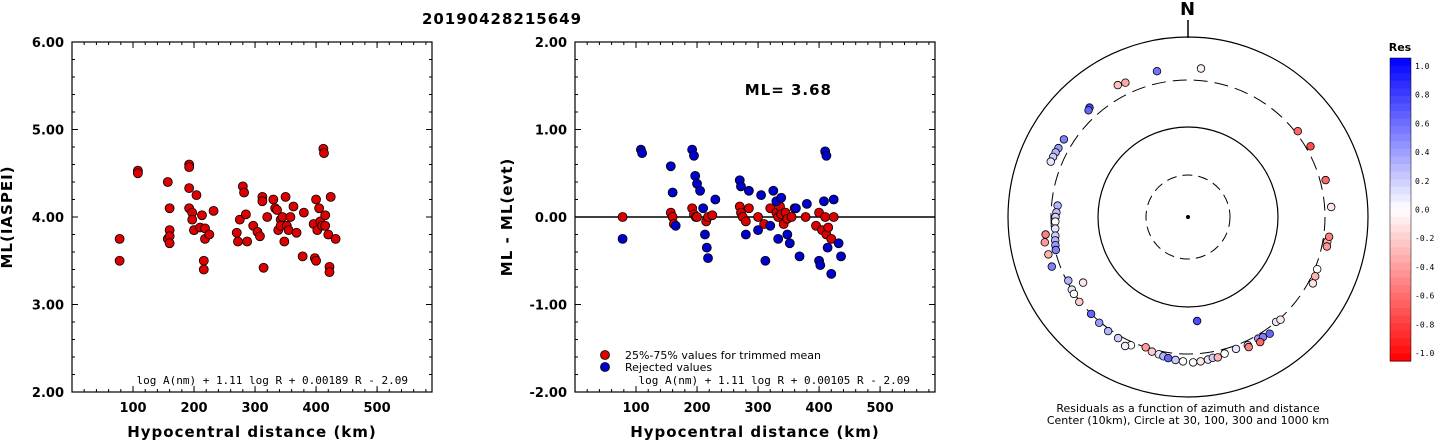 The image size is (1437, 441). What do you see at coordinates (723, 355) in the screenshot?
I see `legend-label-trimmed: 25%-75% values for trimmed mean` at bounding box center [723, 355].